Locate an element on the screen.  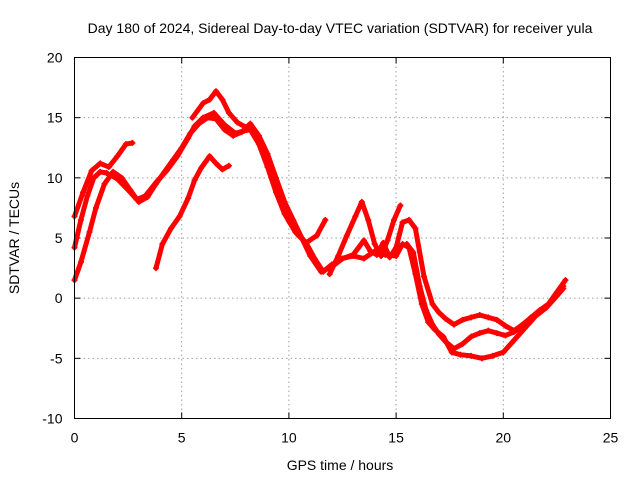
y-tick-label: -10 is located at coordinates (52, 419).